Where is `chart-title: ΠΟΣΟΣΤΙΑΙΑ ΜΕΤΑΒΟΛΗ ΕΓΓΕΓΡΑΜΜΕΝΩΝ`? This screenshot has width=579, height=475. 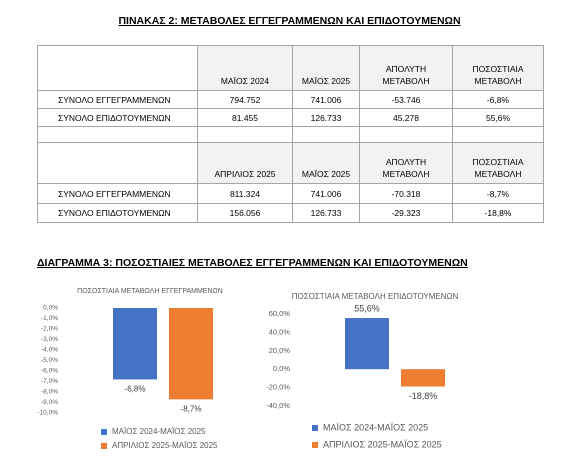
chart-title: ΠΟΣΟΣΤΙΑΙΑ ΜΕΤΑΒΟΛΗ ΕΓΓΕΓΡΑΜΜΕΝΩΝ is located at coordinates (150, 291).